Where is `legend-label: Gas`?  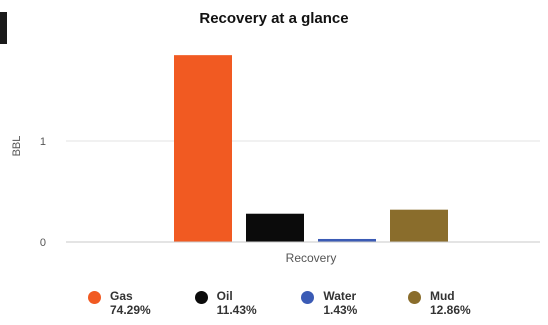
legend-label: Gas is located at coordinates (121, 296).